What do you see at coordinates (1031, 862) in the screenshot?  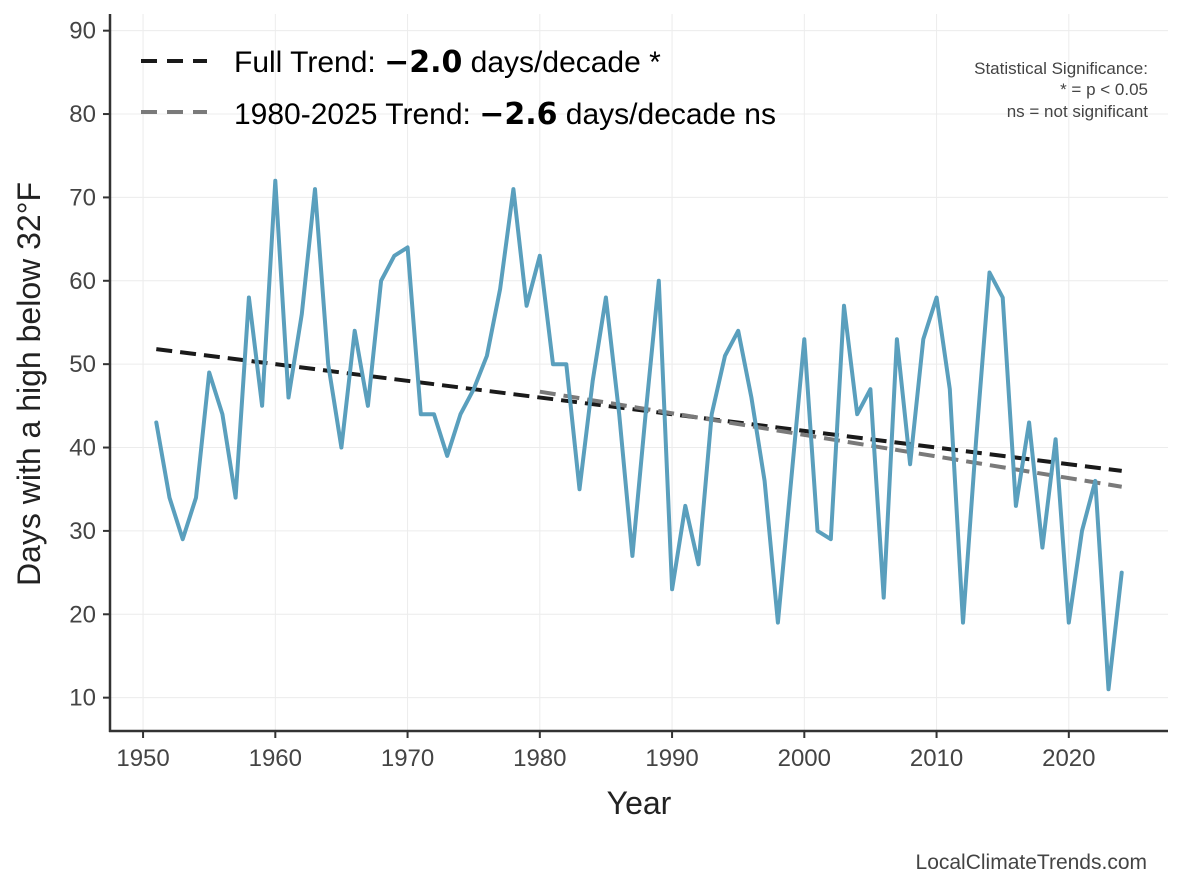 I see `source-credit: LocalClimateTrends.com` at bounding box center [1031, 862].